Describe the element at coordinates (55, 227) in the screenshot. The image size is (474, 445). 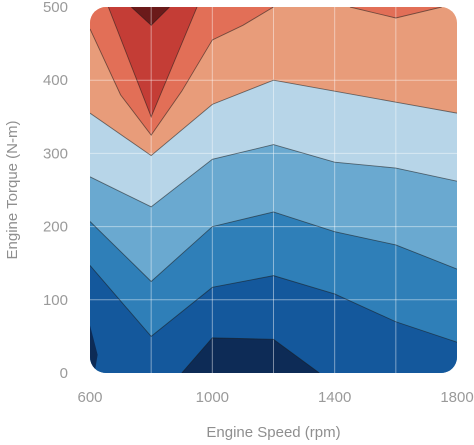
I see `y-tick-label: 200` at that location.